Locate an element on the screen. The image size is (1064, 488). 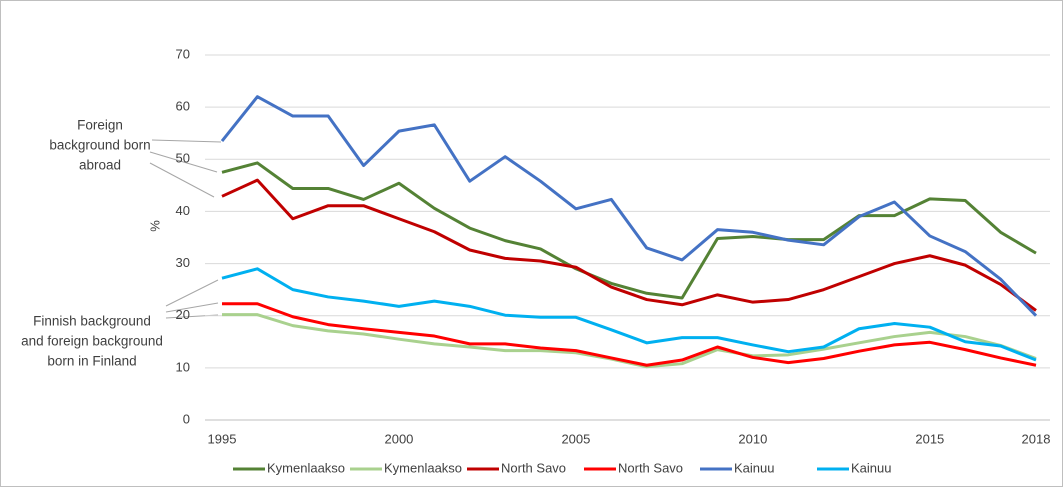
annotation: abroad is located at coordinates (100, 165).